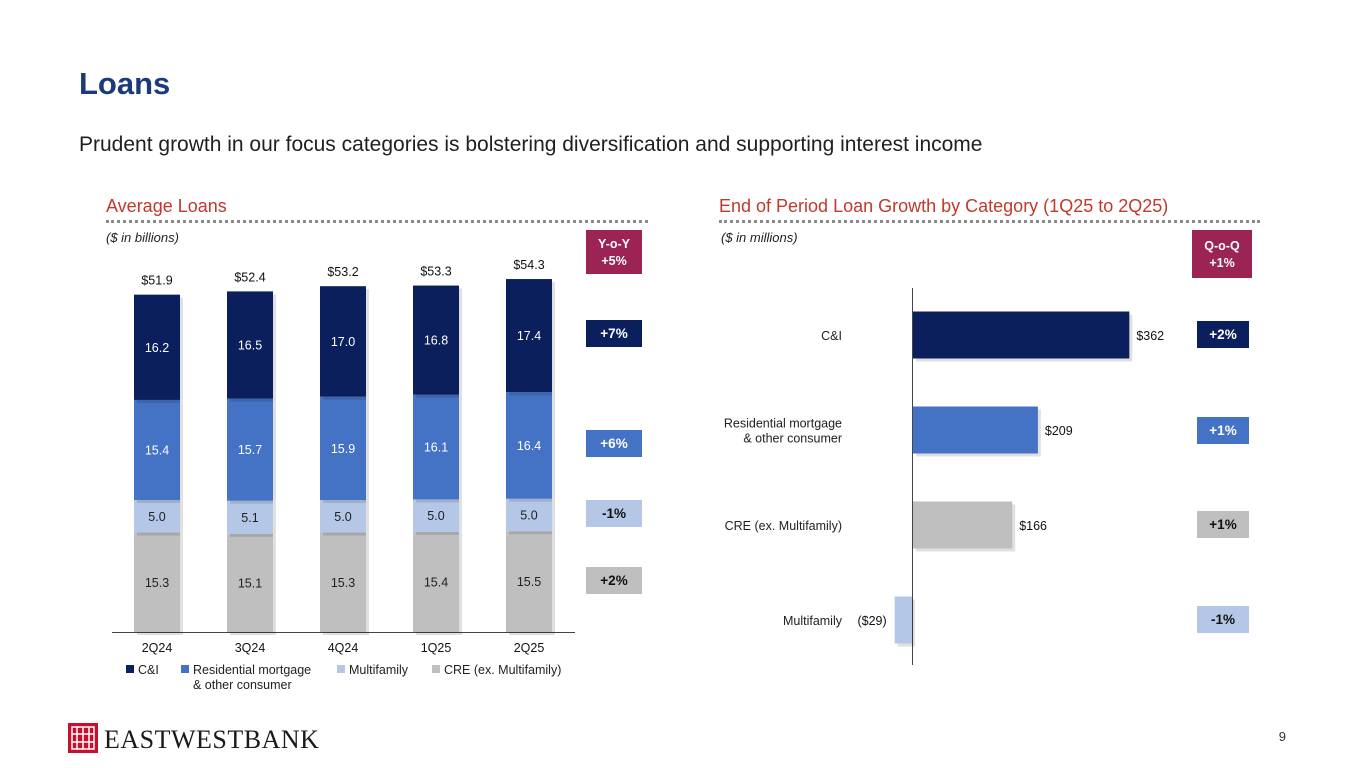  Describe the element at coordinates (1223, 334) in the screenshot. I see `qoq-badge-ci: +2%` at that location.